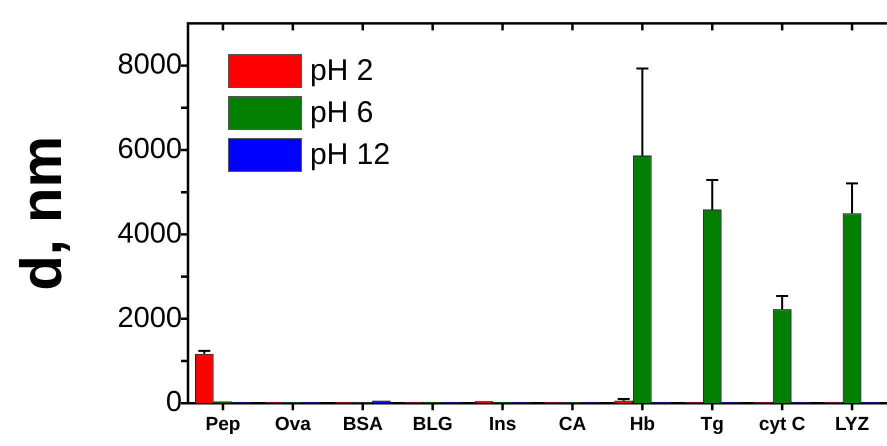 The width and height of the screenshot is (887, 446). What do you see at coordinates (643, 424) in the screenshot?
I see `x-tick-label: Hb` at bounding box center [643, 424].